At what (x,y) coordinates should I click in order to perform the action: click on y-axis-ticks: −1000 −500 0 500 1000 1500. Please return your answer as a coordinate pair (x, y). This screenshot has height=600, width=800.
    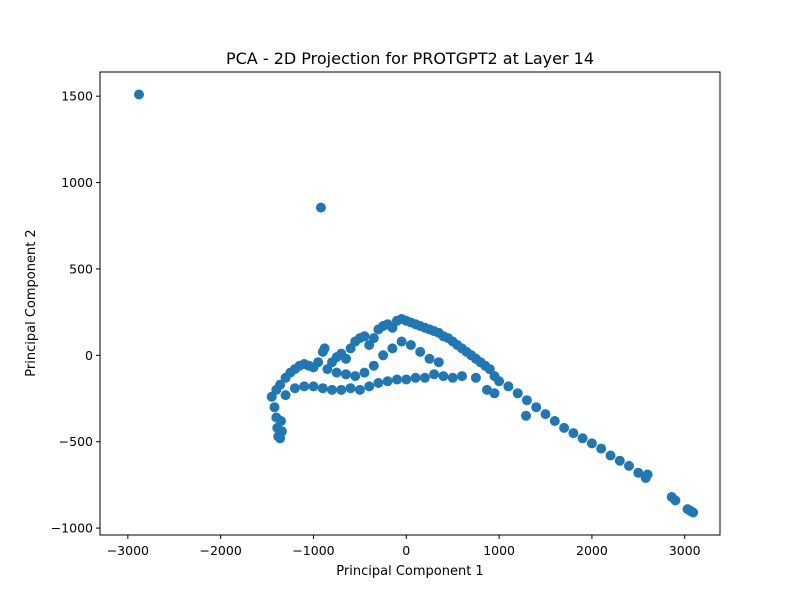
    Looking at the image, I should click on (75, 312).